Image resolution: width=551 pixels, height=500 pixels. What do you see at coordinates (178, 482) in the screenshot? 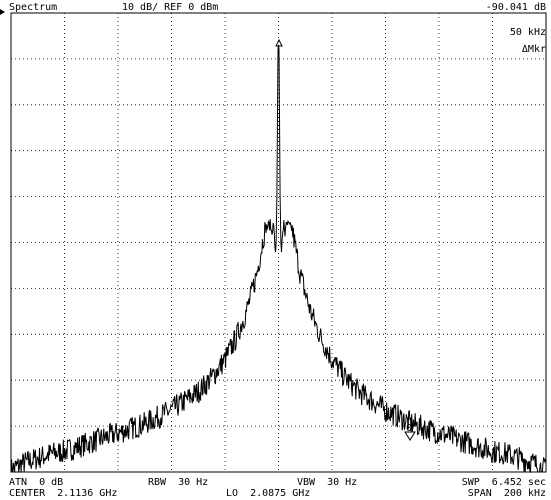
I see `rbw-readout: RBW 30 Hz` at bounding box center [178, 482].